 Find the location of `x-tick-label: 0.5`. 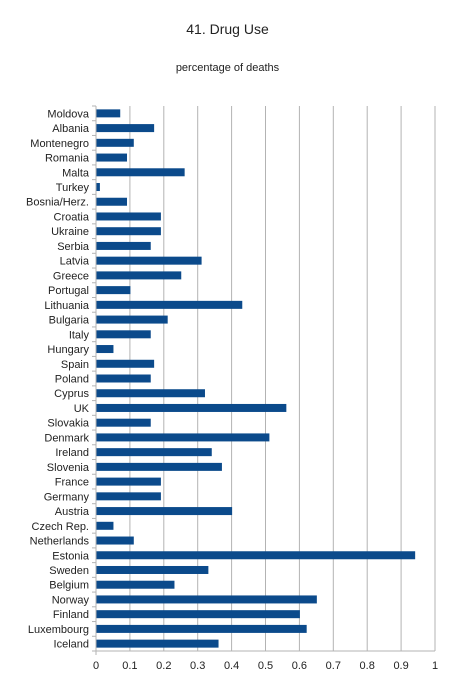

x-tick-label: 0.5 is located at coordinates (265, 666).